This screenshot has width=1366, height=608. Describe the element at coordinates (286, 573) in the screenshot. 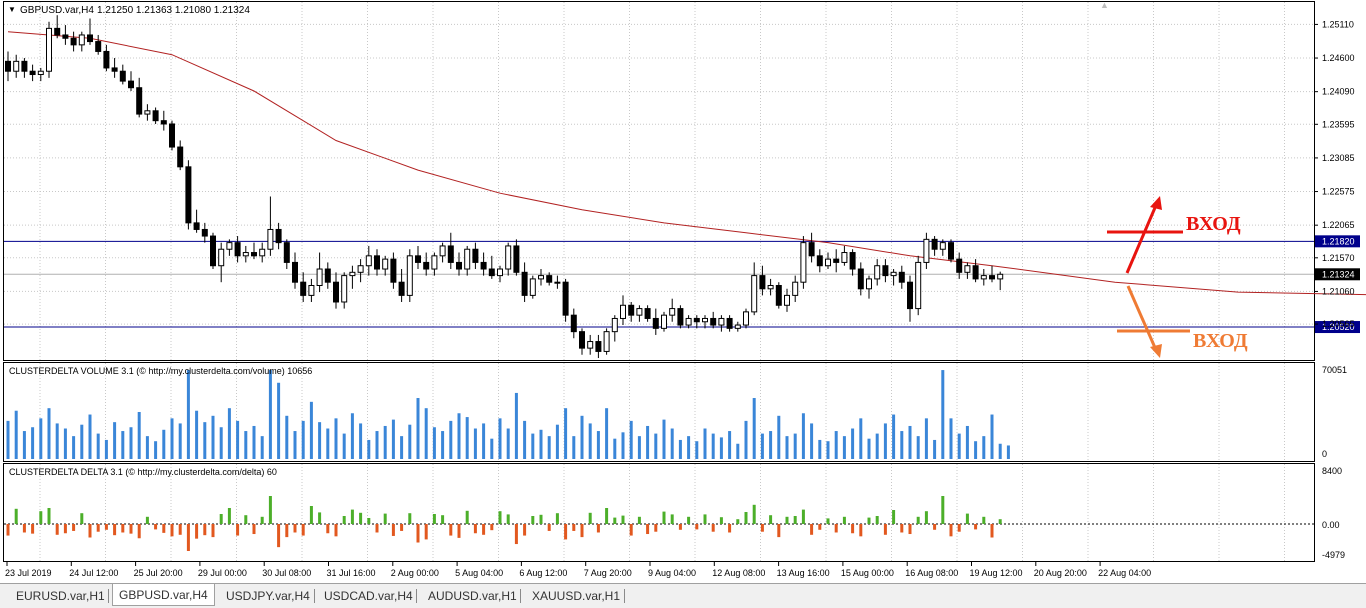

I see `time-label: 30 Jul 08:00` at that location.